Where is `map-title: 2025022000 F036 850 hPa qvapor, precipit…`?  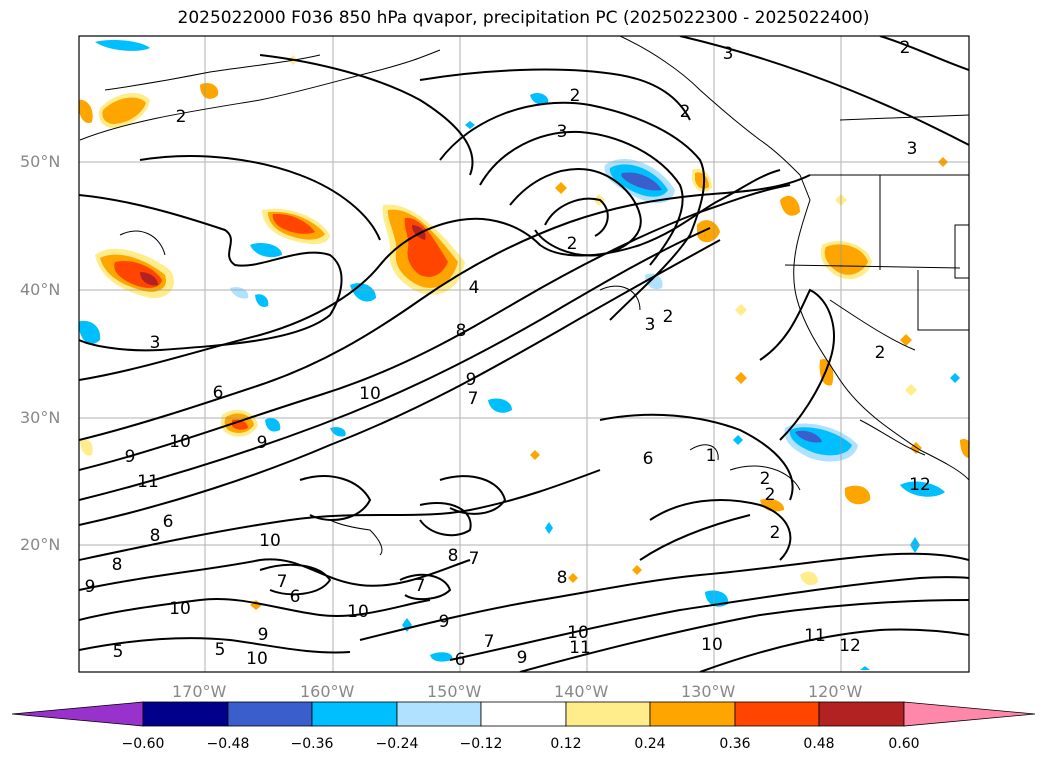
map-title: 2025022000 F036 850 hPa qvapor, precipit… is located at coordinates (523, 18).